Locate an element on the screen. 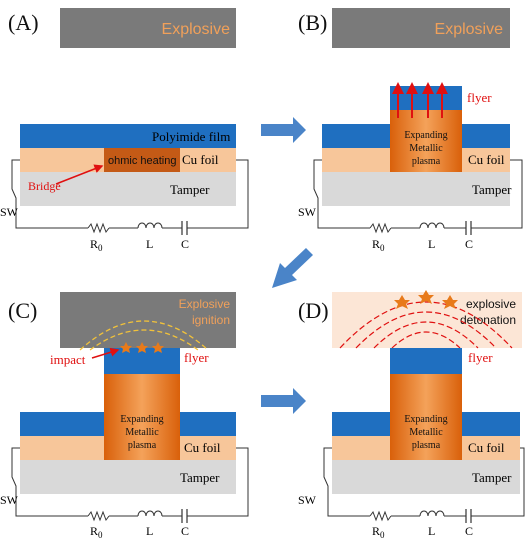  bridge-label: Bridge is located at coordinates (44, 186).